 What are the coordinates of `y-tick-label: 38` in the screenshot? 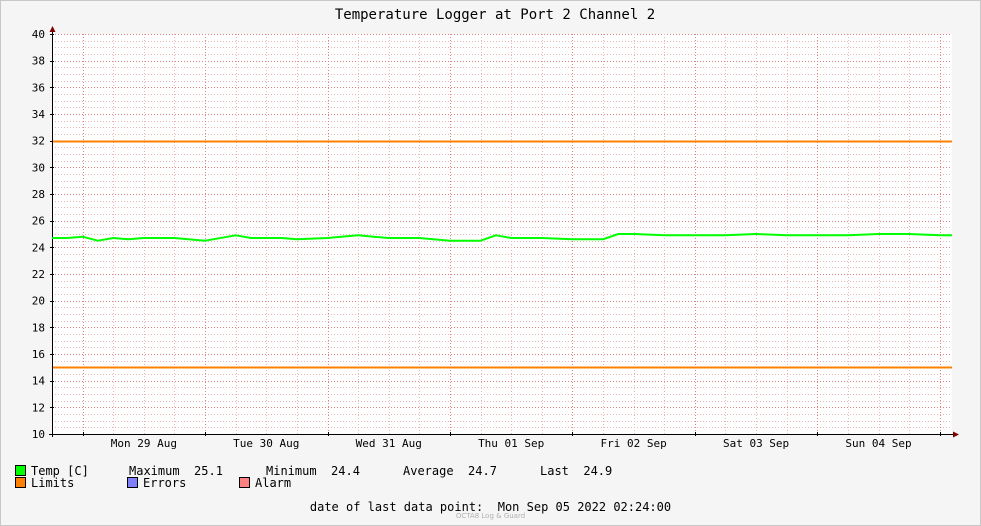 It's located at (38, 61).